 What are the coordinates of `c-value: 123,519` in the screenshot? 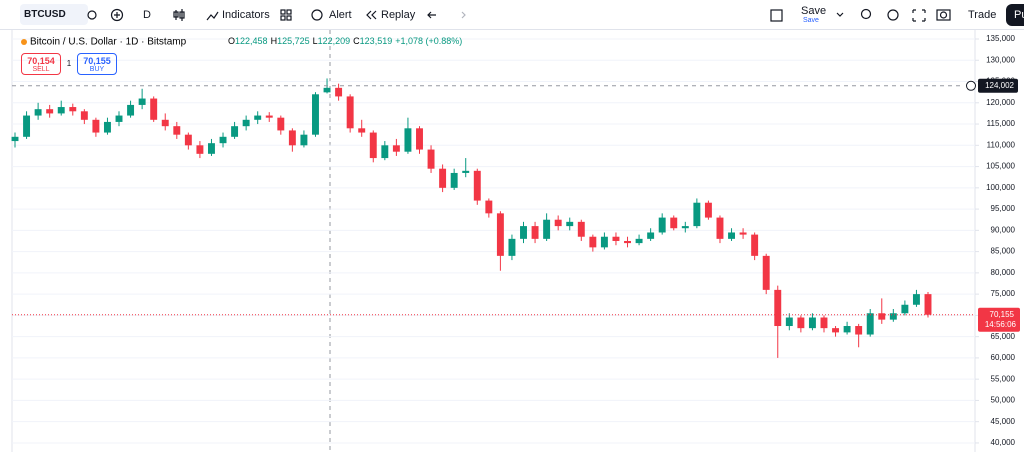 It's located at (376, 41).